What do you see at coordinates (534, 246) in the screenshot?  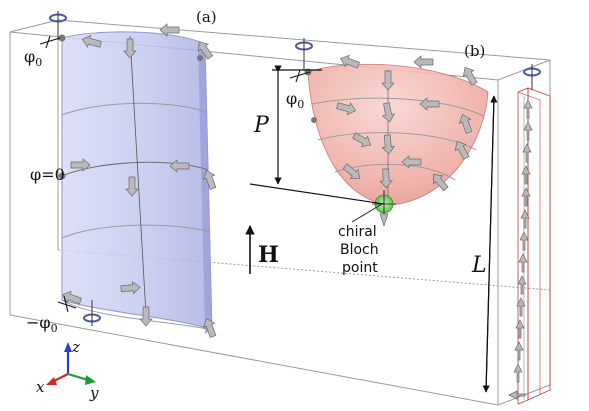 I see `helical-rod` at bounding box center [534, 246].